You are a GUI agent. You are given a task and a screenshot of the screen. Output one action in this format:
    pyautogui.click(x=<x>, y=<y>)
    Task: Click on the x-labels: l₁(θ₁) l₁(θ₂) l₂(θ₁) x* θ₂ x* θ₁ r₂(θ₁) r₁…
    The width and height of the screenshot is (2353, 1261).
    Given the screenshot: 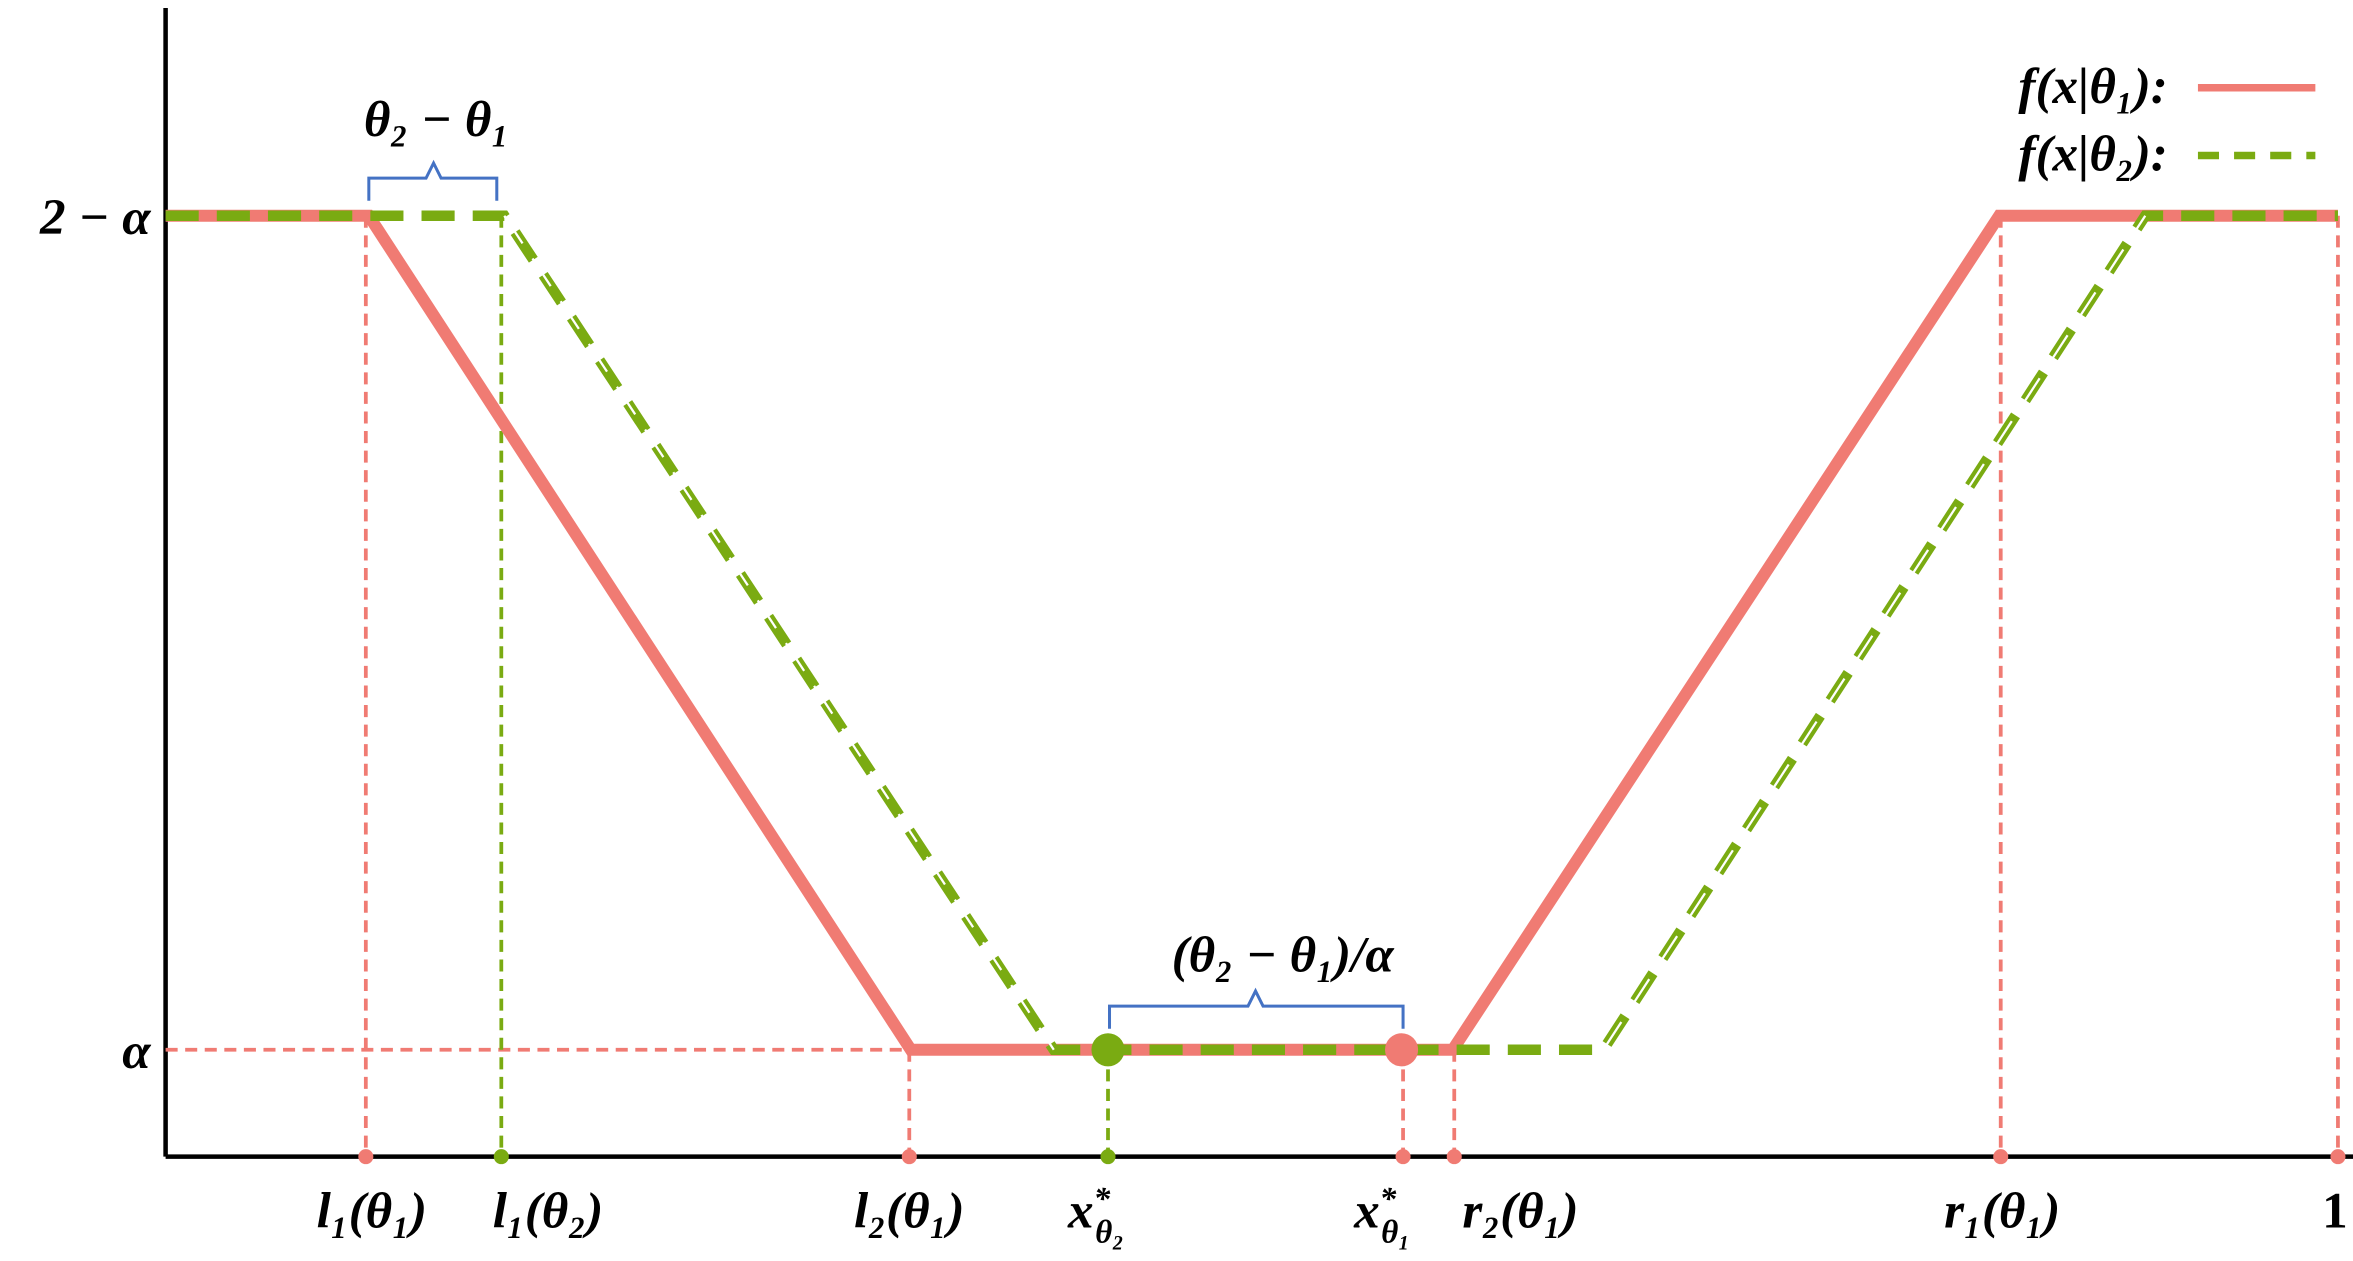 What is the action you would take?
    pyautogui.click(x=1332, y=1215)
    